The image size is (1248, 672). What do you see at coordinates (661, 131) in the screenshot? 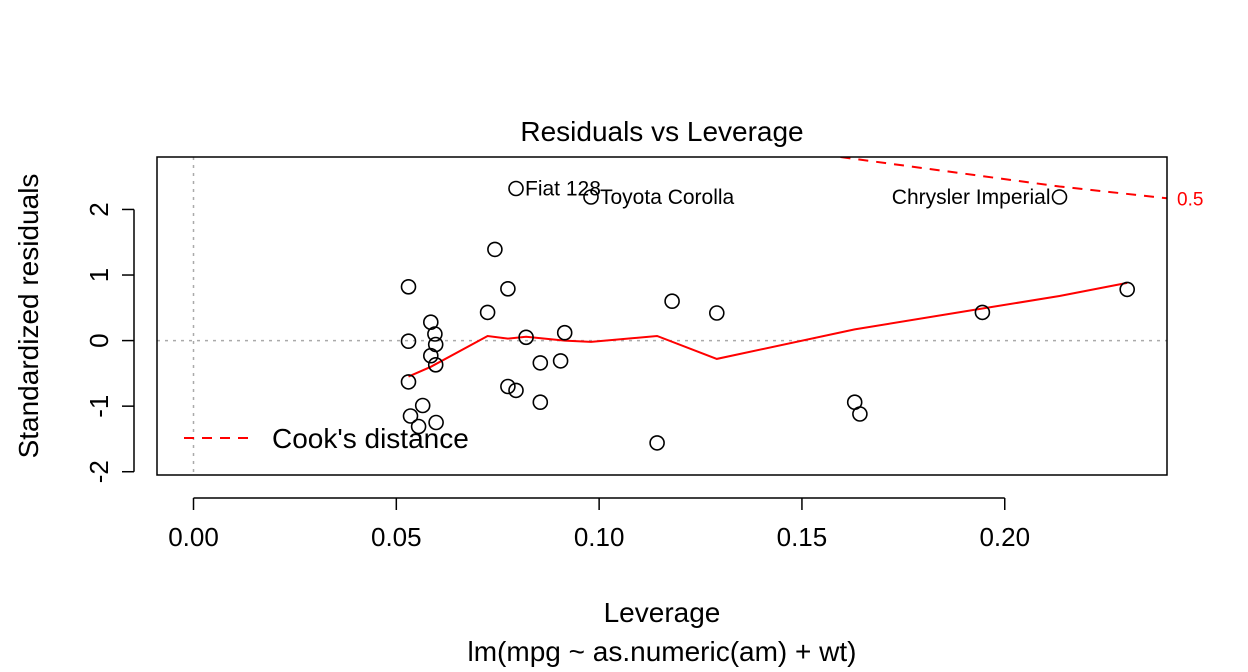
I see `chart-title: Residuals vs Leverage` at bounding box center [661, 131].